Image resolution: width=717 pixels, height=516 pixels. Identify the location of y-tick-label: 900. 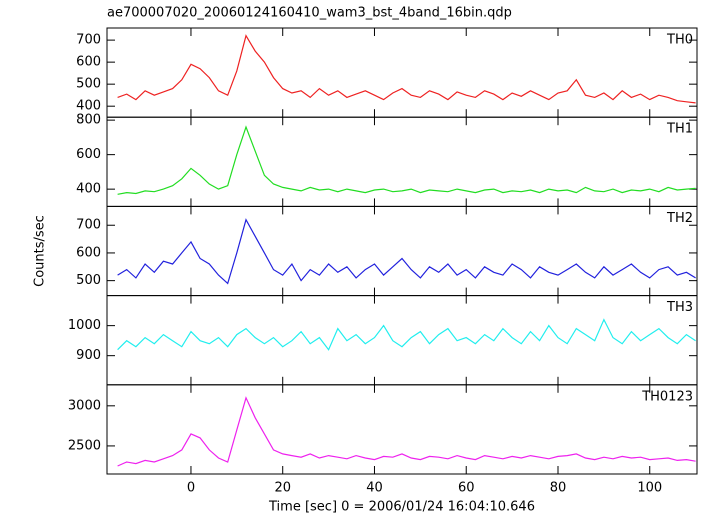
(88, 355).